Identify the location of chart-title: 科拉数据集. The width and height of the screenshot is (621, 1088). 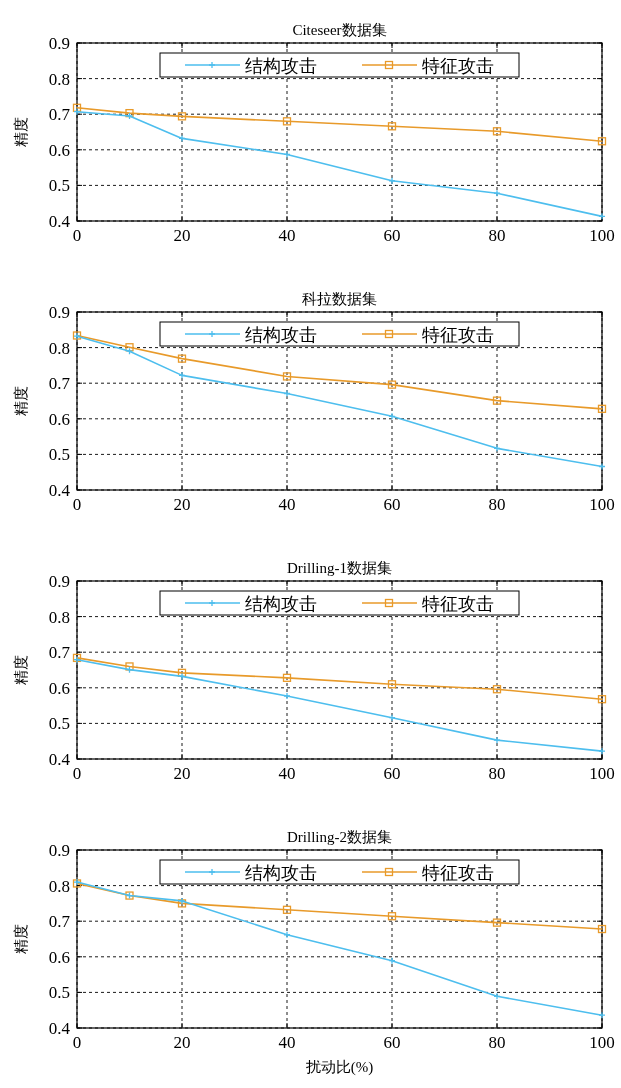
(339, 299).